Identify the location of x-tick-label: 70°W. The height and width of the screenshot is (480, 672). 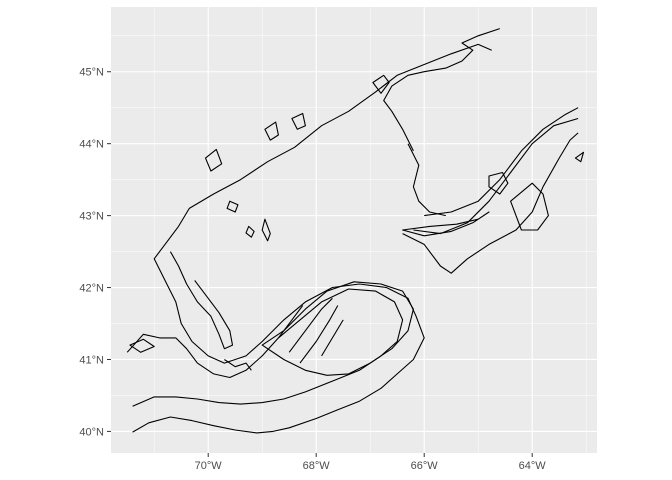
(209, 466).